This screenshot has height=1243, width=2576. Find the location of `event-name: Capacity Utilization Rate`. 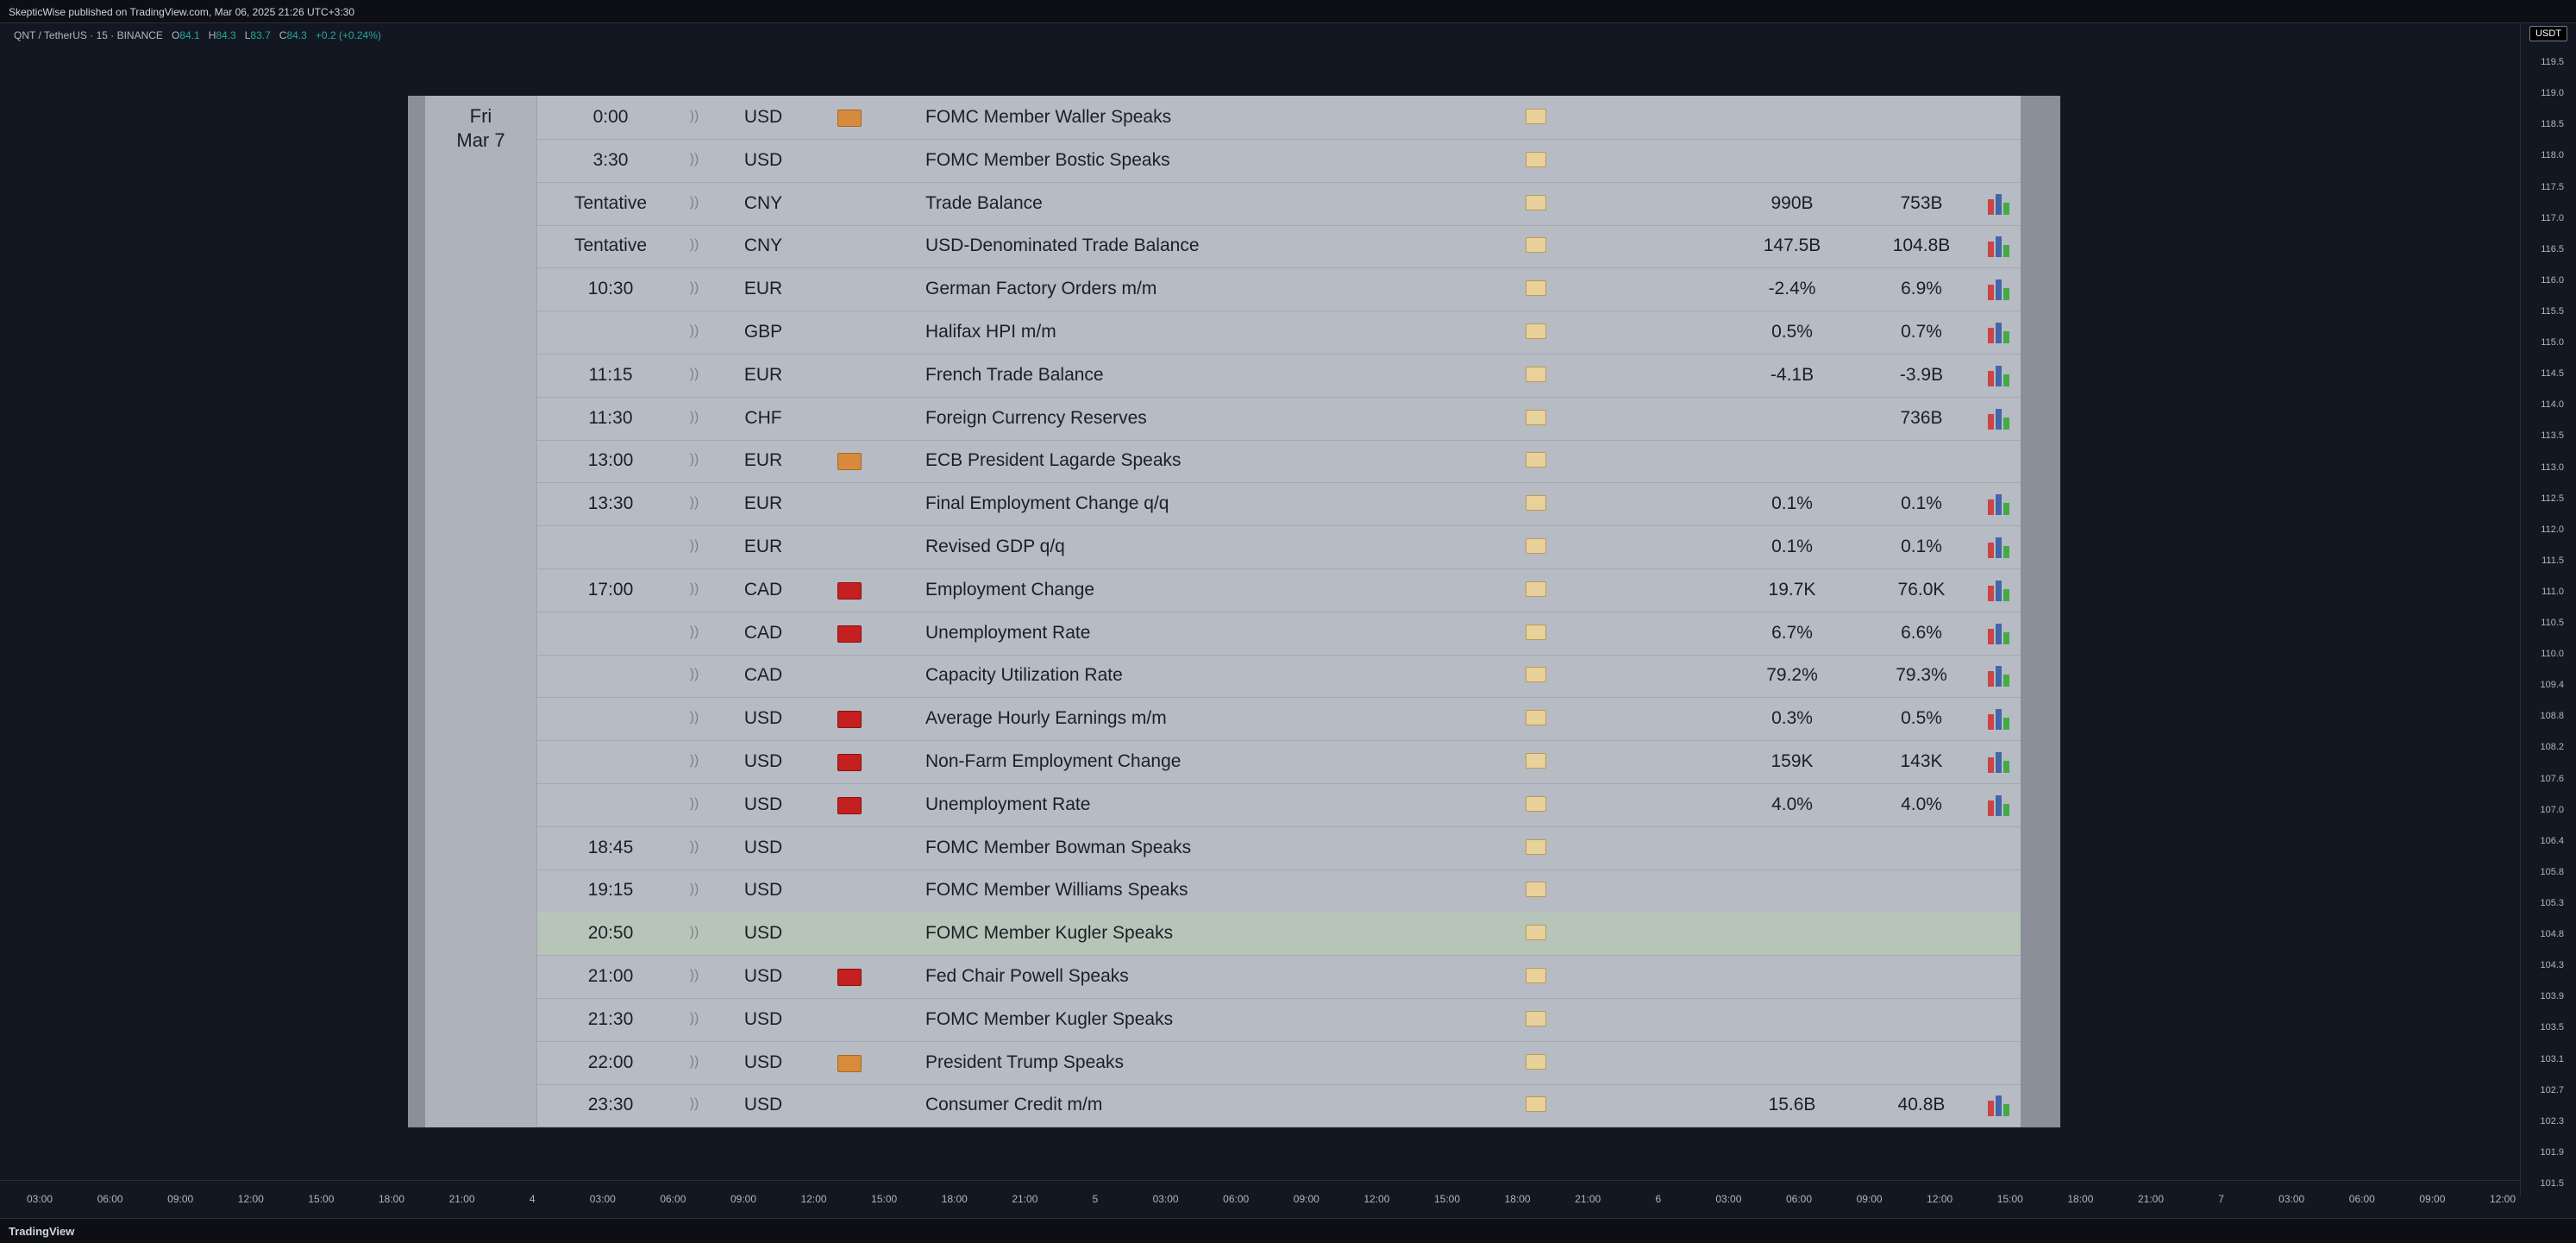

event-name: Capacity Utilization Rate is located at coordinates (1024, 675).